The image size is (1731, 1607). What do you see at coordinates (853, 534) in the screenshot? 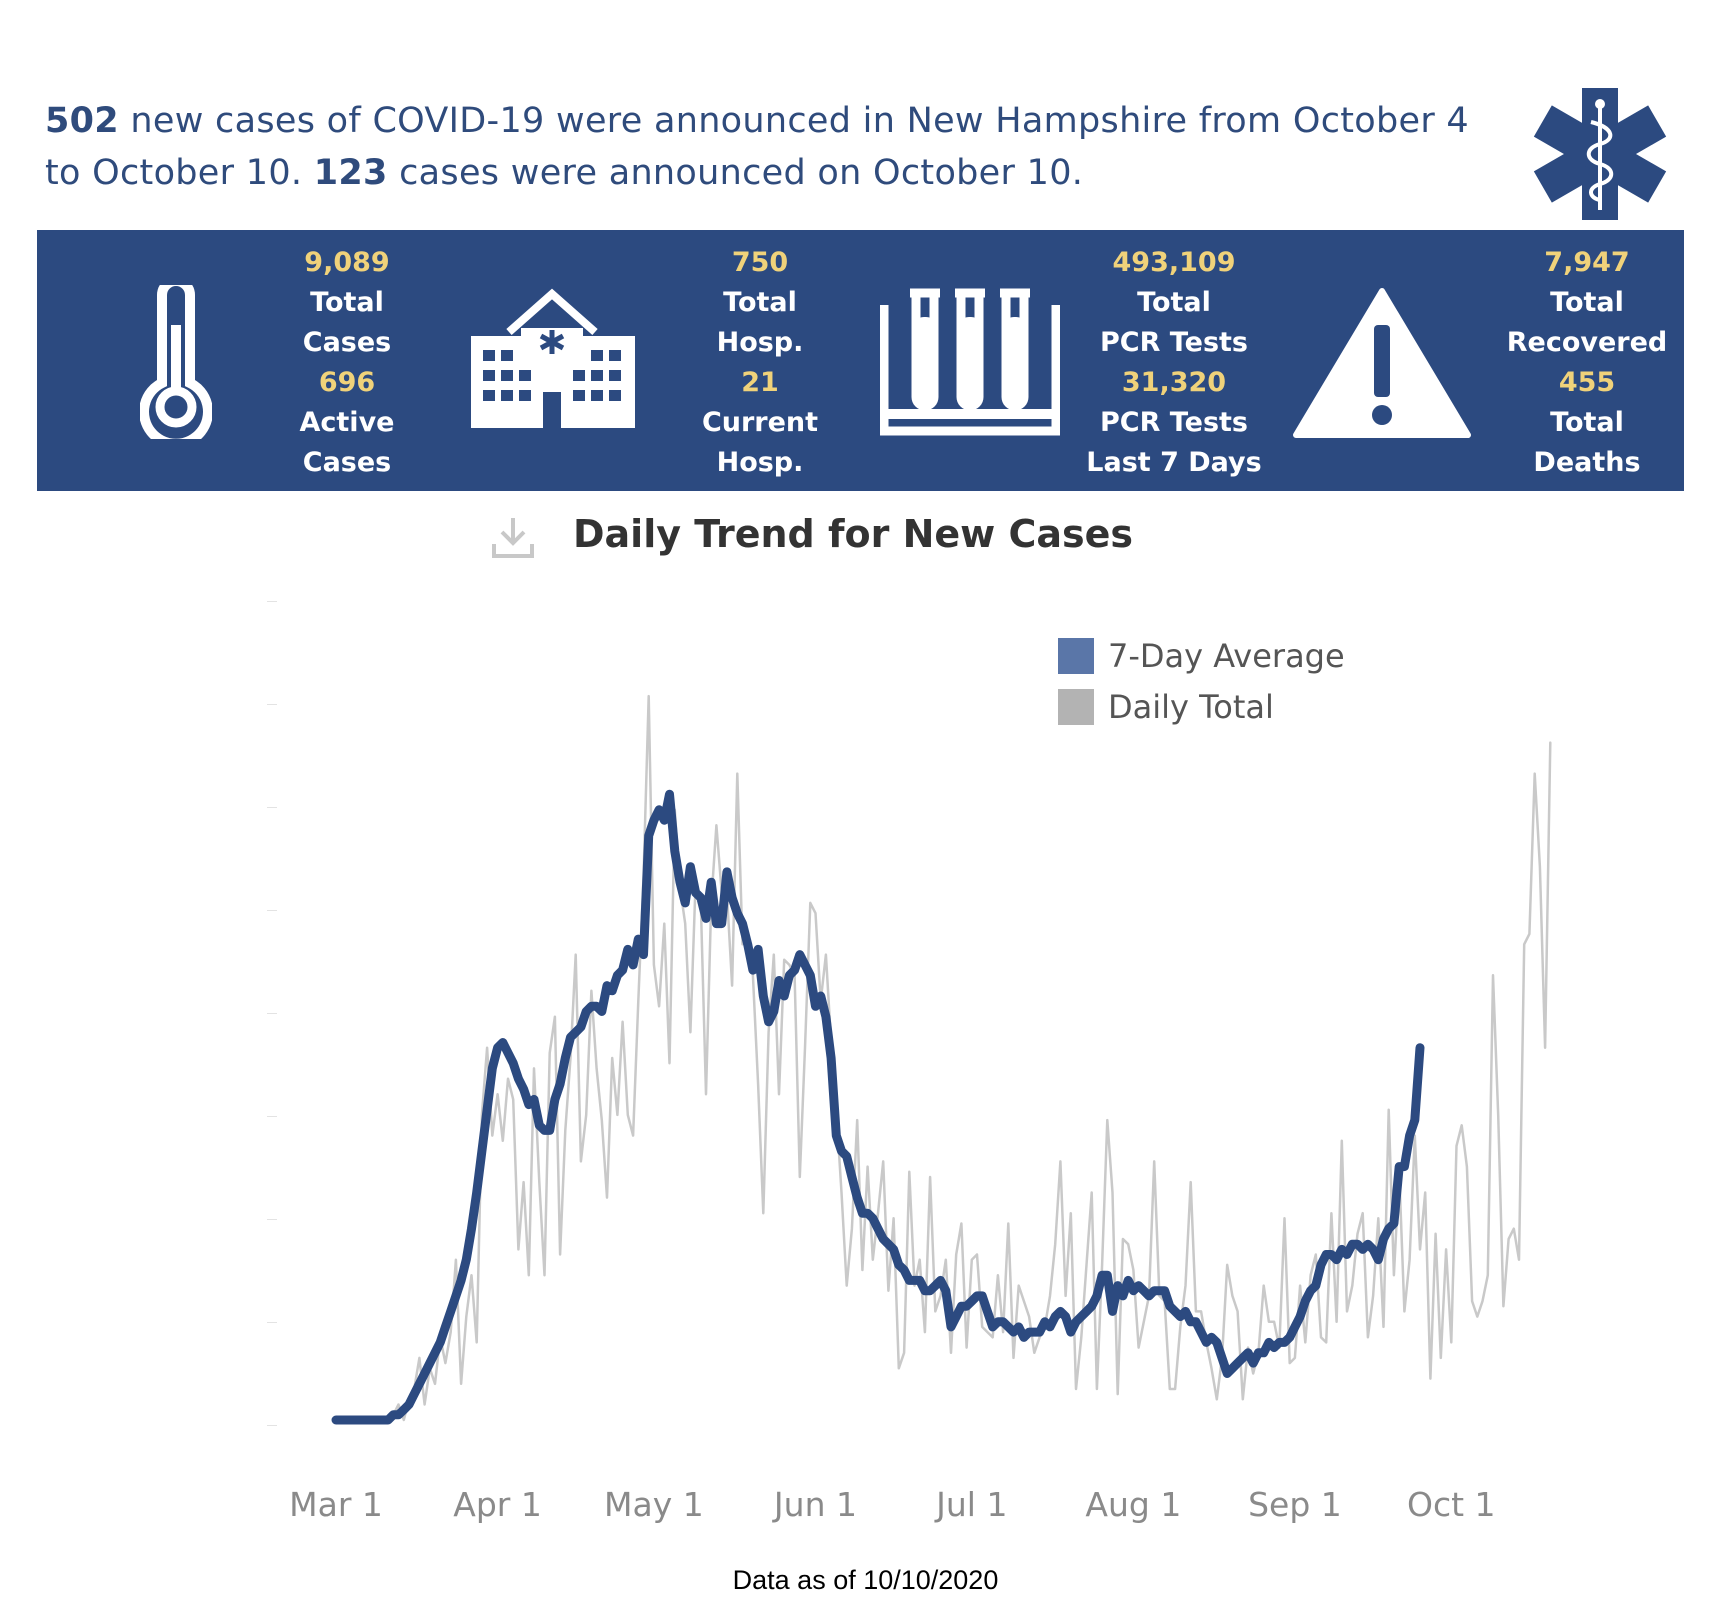
I see `chart-title: Daily Trend for New Cases` at bounding box center [853, 534].